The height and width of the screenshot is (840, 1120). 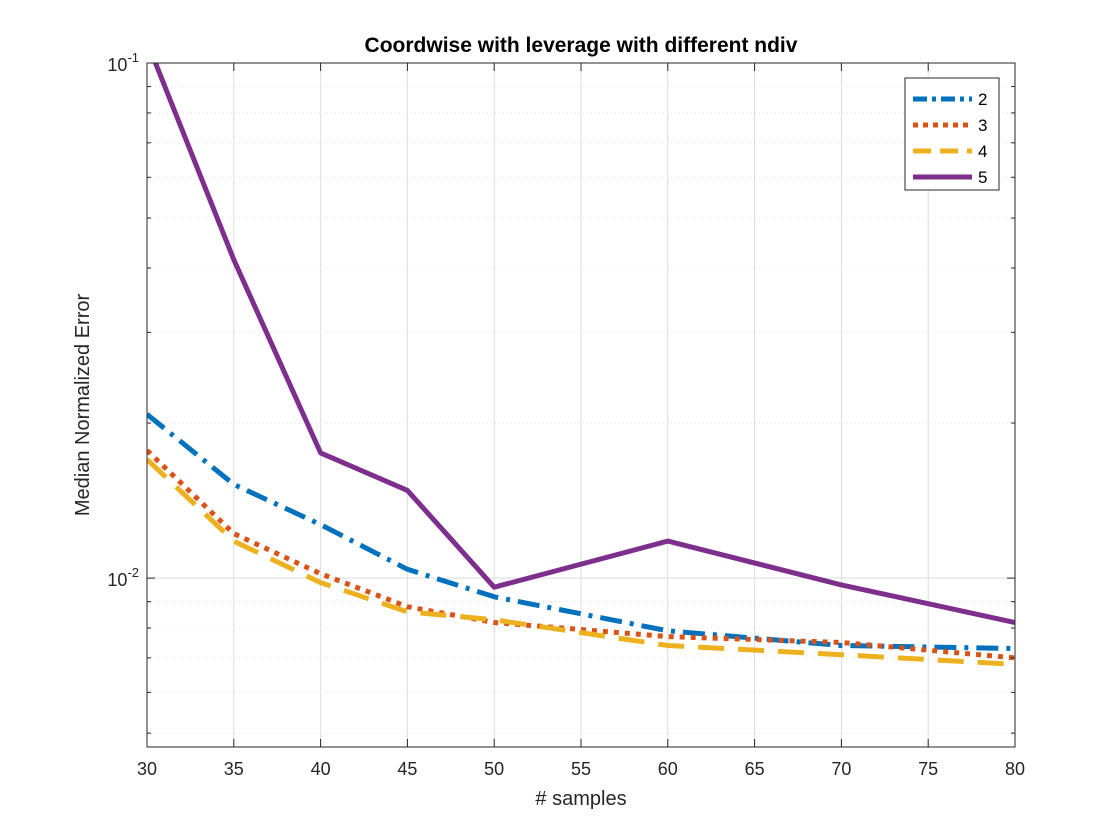 What do you see at coordinates (494, 769) in the screenshot?
I see `x-tick-label: 50` at bounding box center [494, 769].